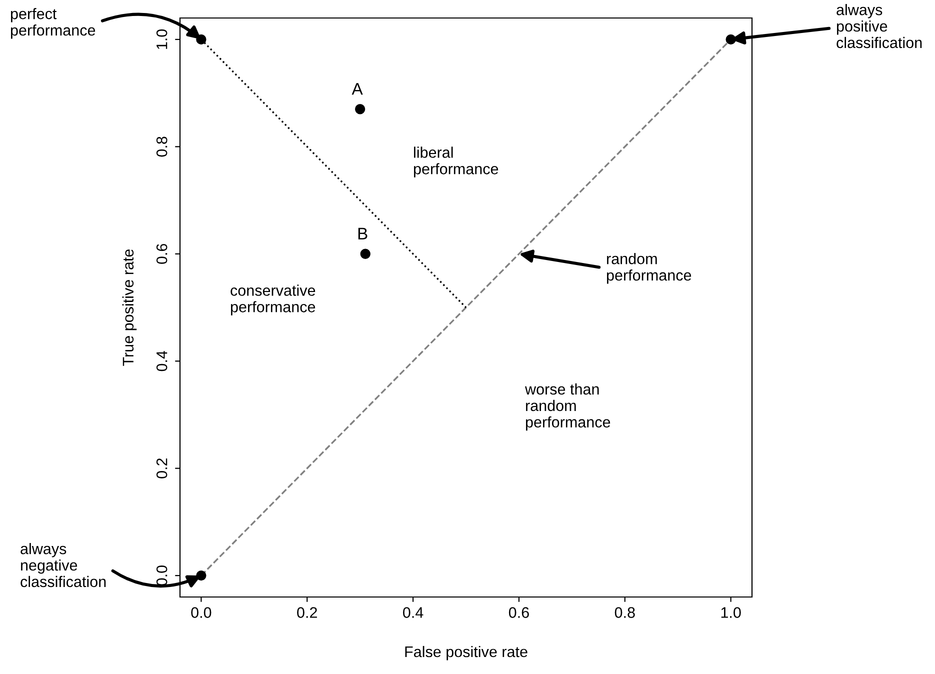 This screenshot has width=935, height=674. Describe the element at coordinates (53, 23) in the screenshot. I see `annotation: perfect performance` at that location.